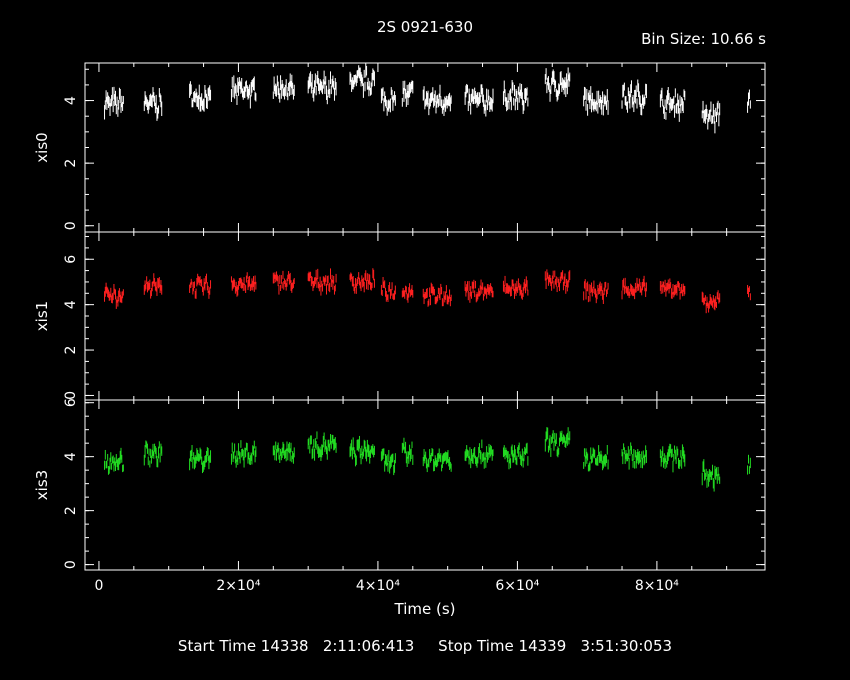  What do you see at coordinates (42, 485) in the screenshot?
I see `y-axis-label-xis3: xis3` at bounding box center [42, 485].